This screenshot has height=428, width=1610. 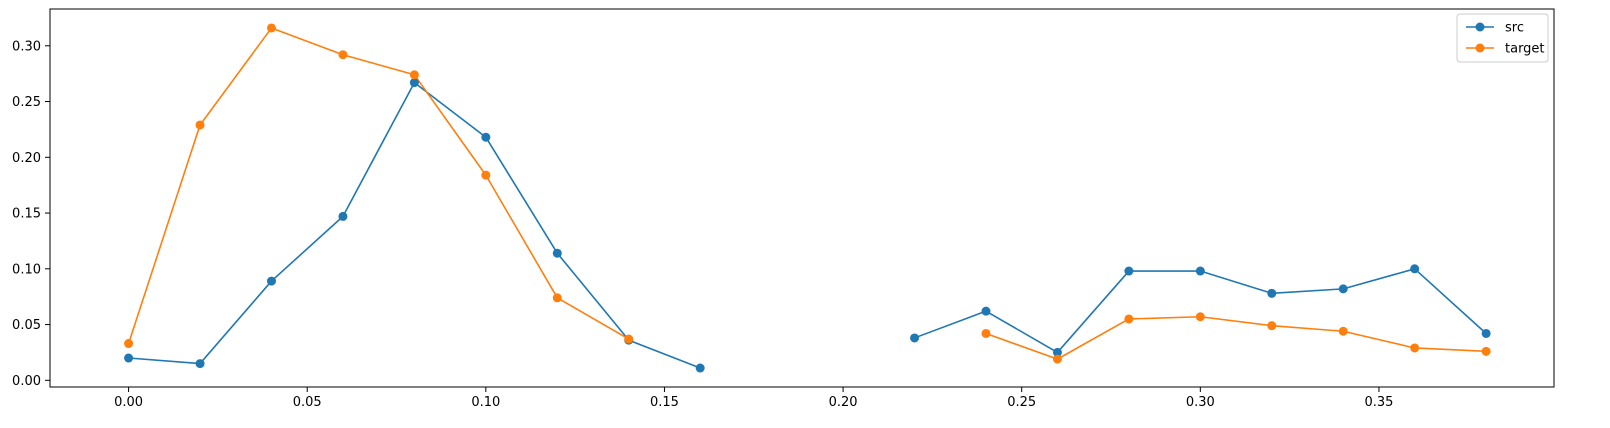 I want to click on legend-label-src: src, so click(x=1514, y=28).